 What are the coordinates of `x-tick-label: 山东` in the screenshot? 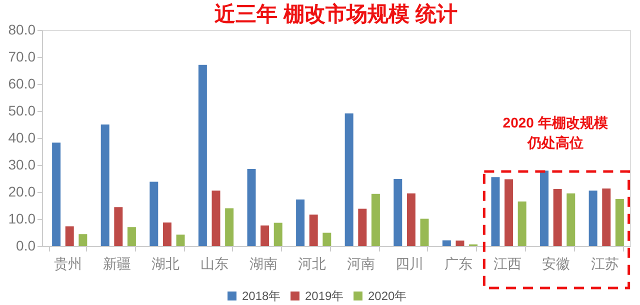 It's located at (214, 264).